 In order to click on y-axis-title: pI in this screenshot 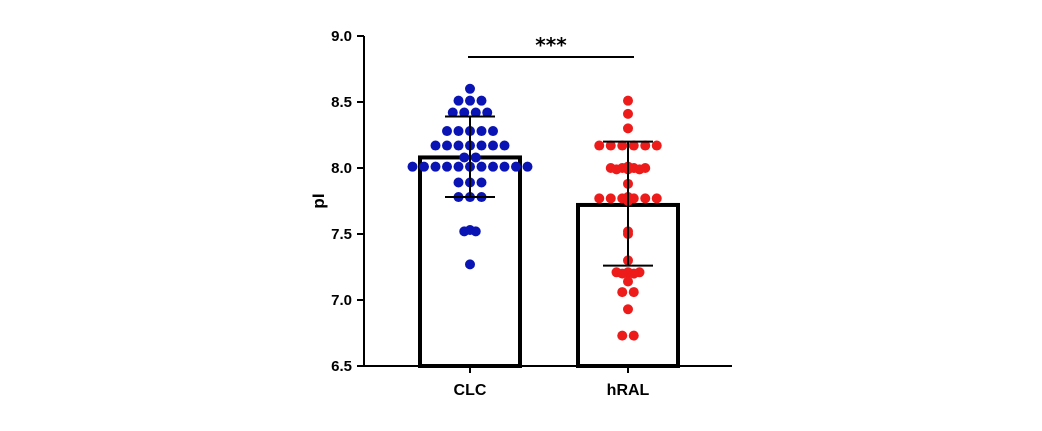, I will do `click(318, 200)`.